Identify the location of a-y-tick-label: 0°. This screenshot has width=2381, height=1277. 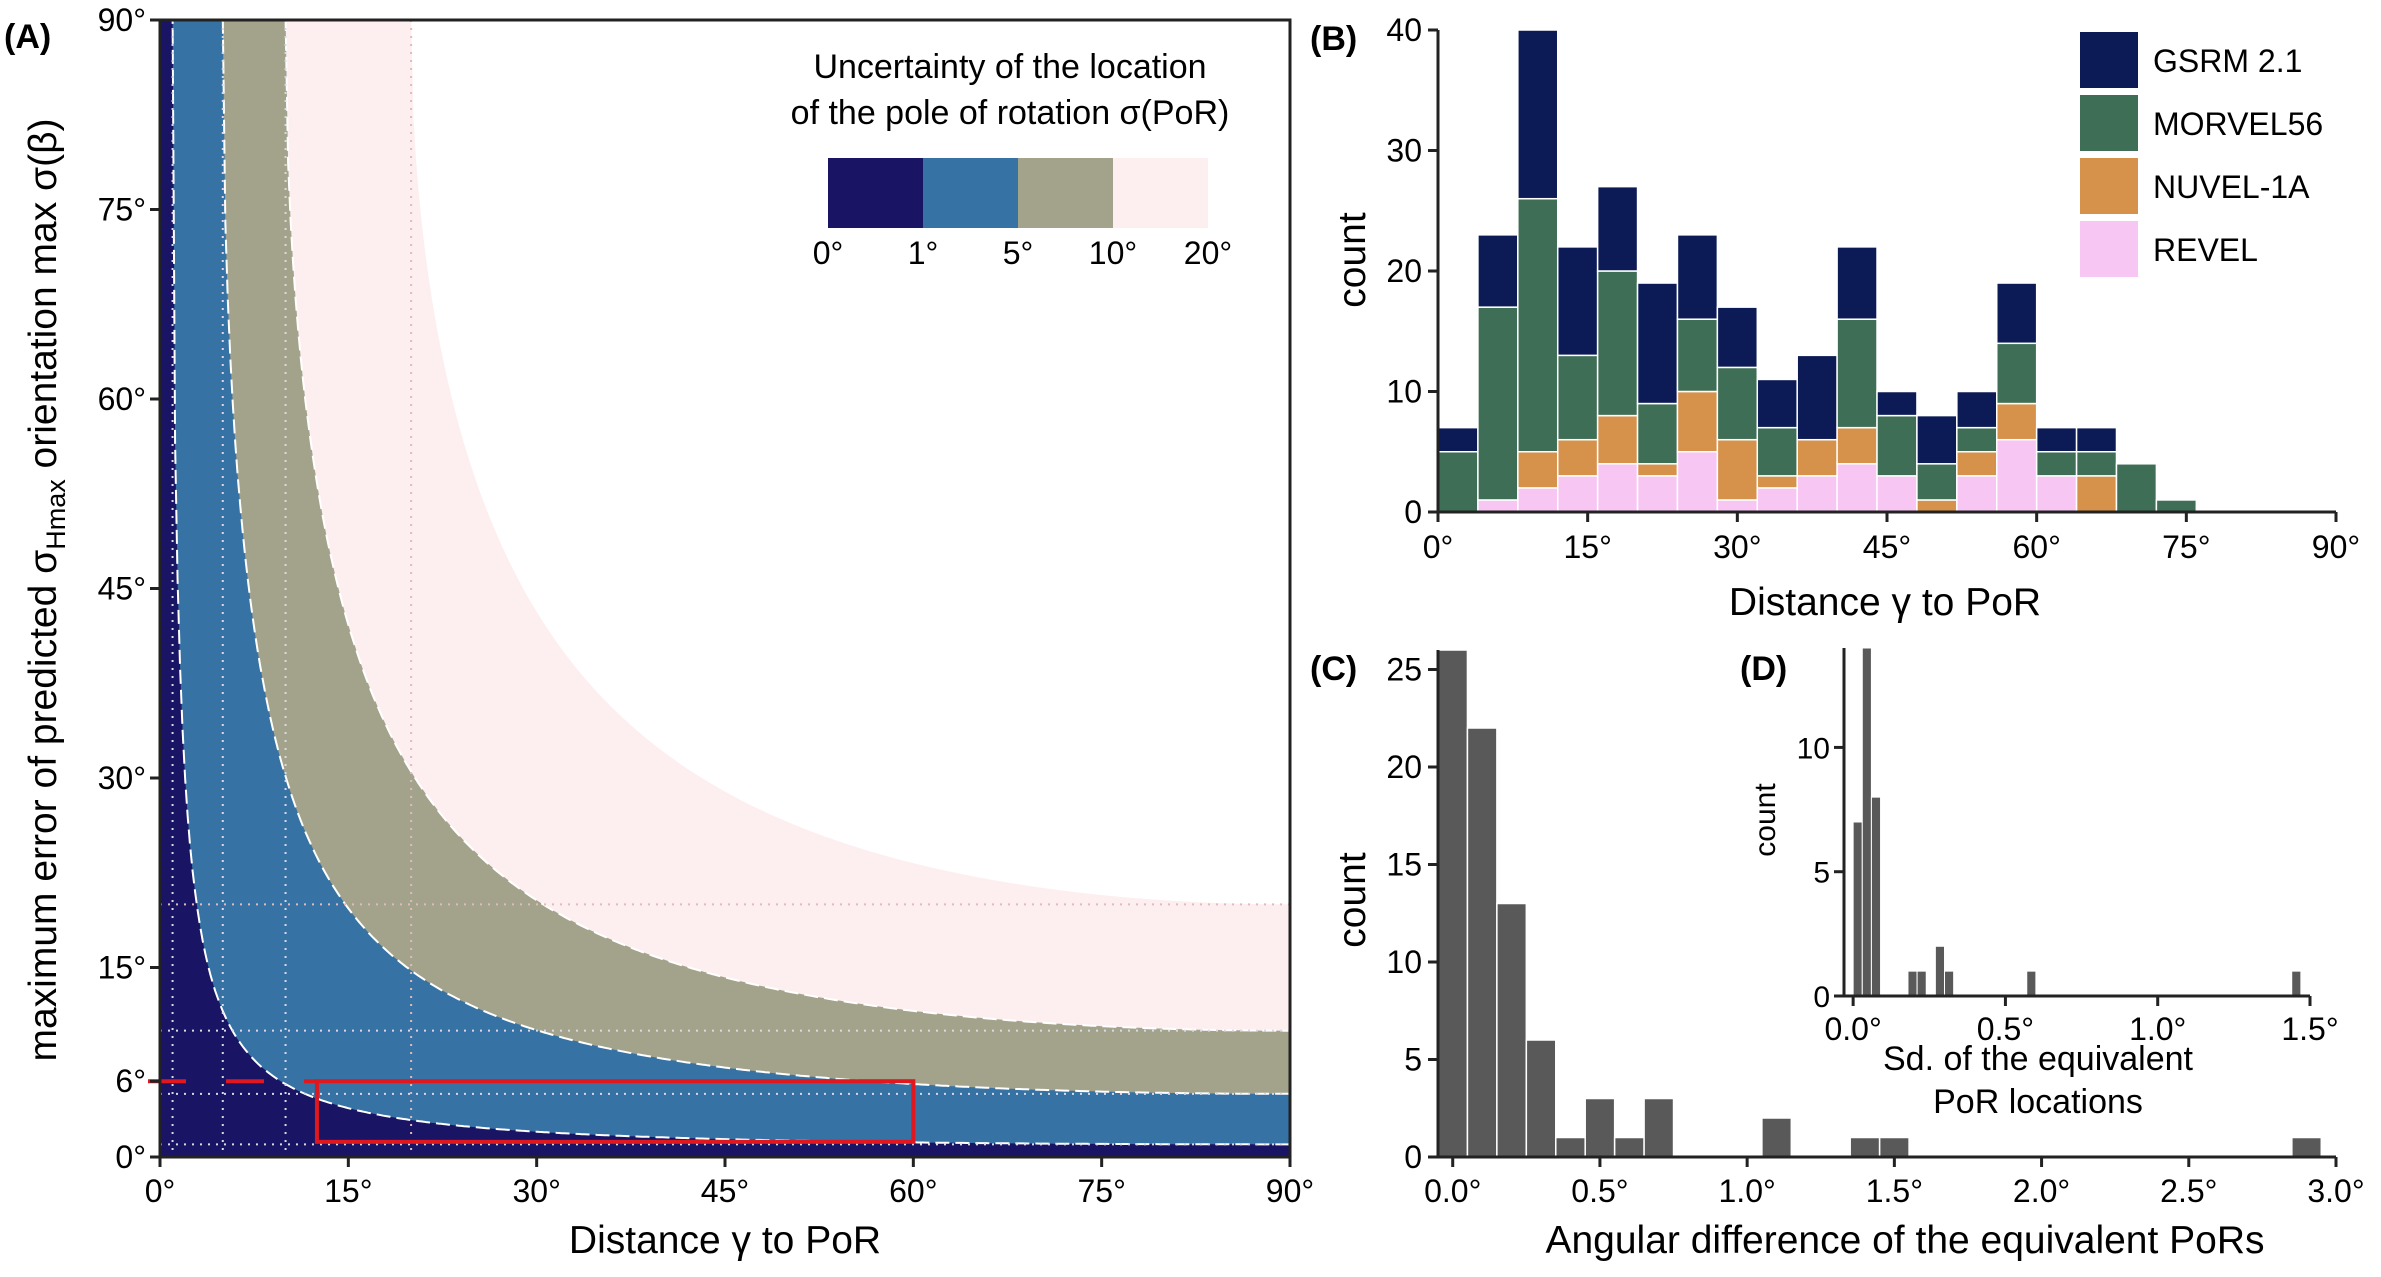
(130, 1157).